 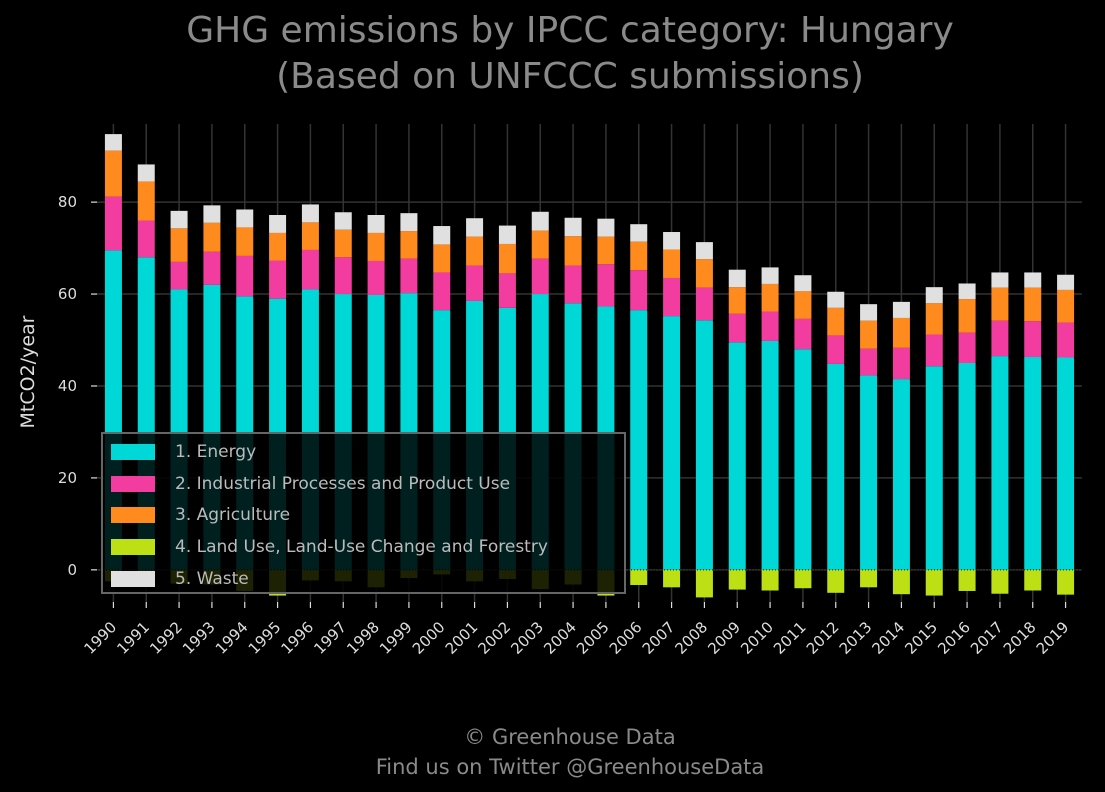 What do you see at coordinates (757, 638) in the screenshot?
I see `x-tick-label: 2010` at bounding box center [757, 638].